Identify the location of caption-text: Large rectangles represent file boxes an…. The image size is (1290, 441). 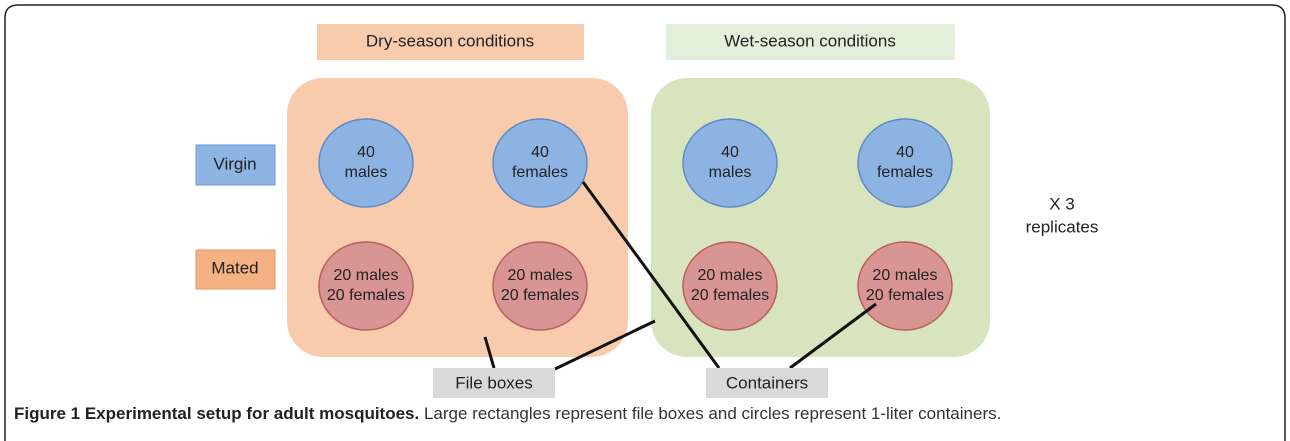
(710, 413).